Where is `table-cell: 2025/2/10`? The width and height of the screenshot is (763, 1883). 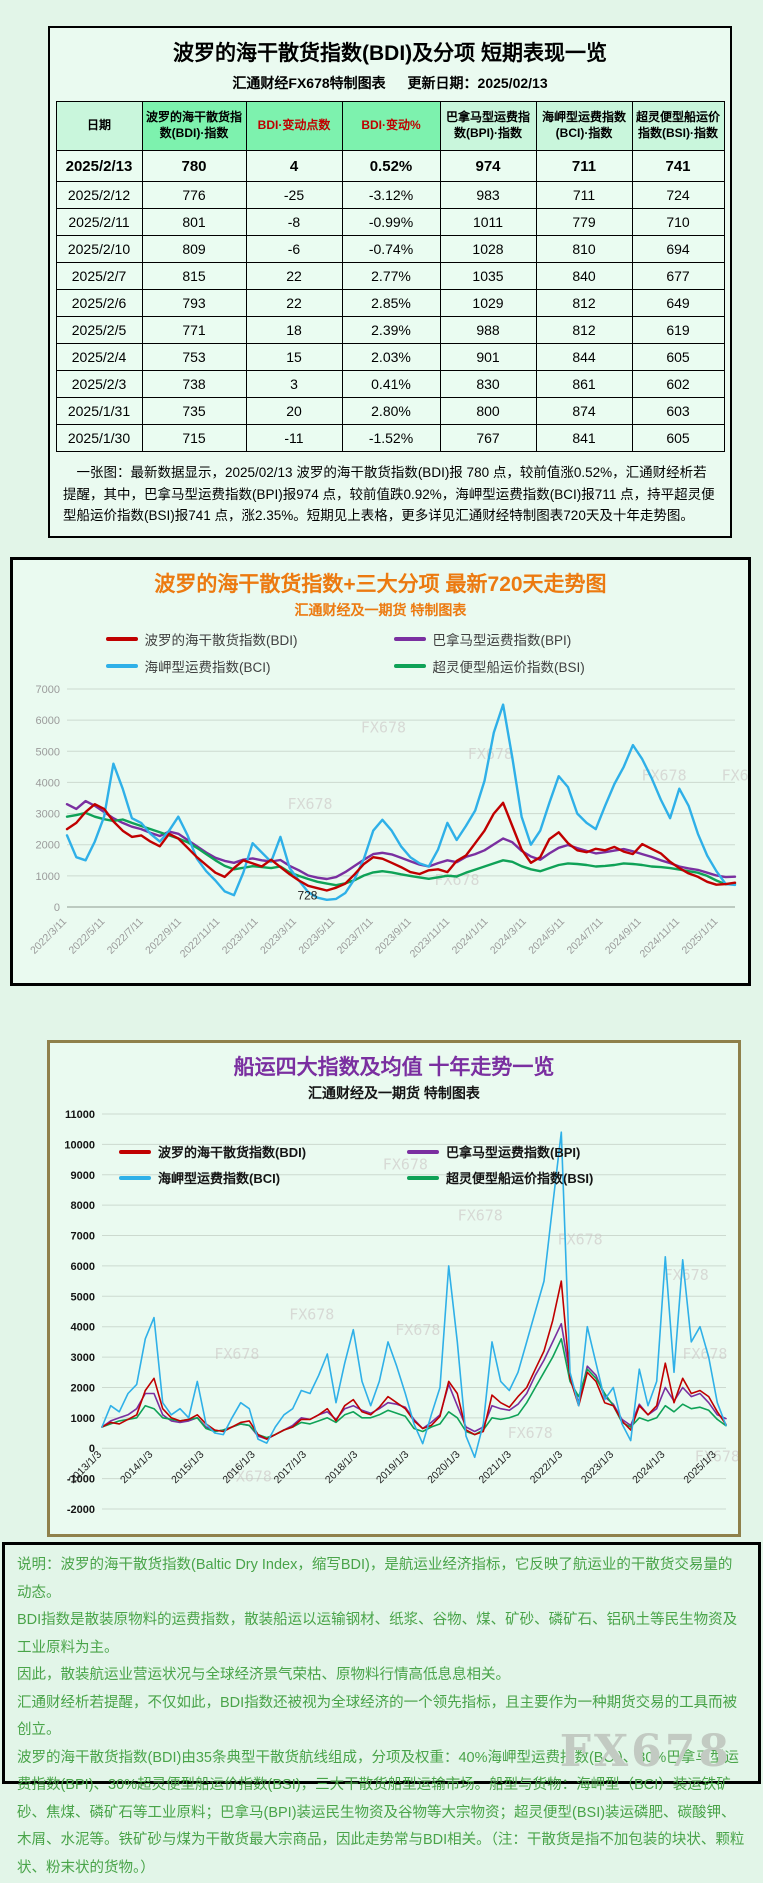 table-cell: 2025/2/10 is located at coordinates (99, 249).